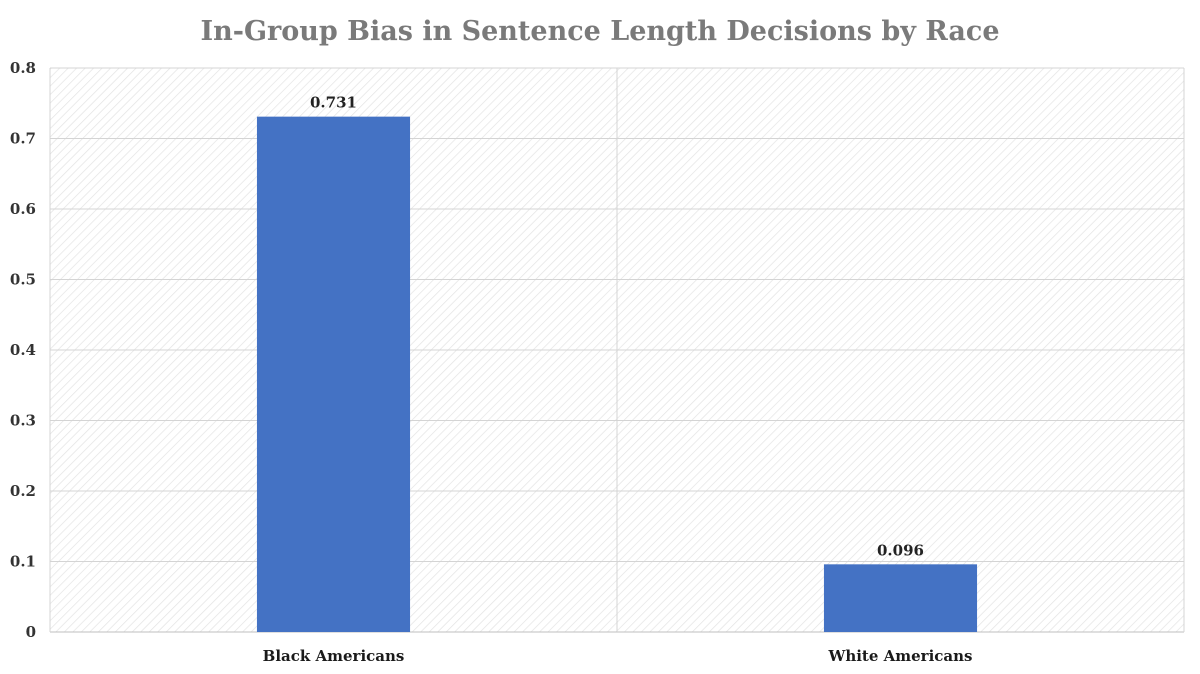 The height and width of the screenshot is (674, 1200). I want to click on y-tick-label: 0, so click(31, 632).